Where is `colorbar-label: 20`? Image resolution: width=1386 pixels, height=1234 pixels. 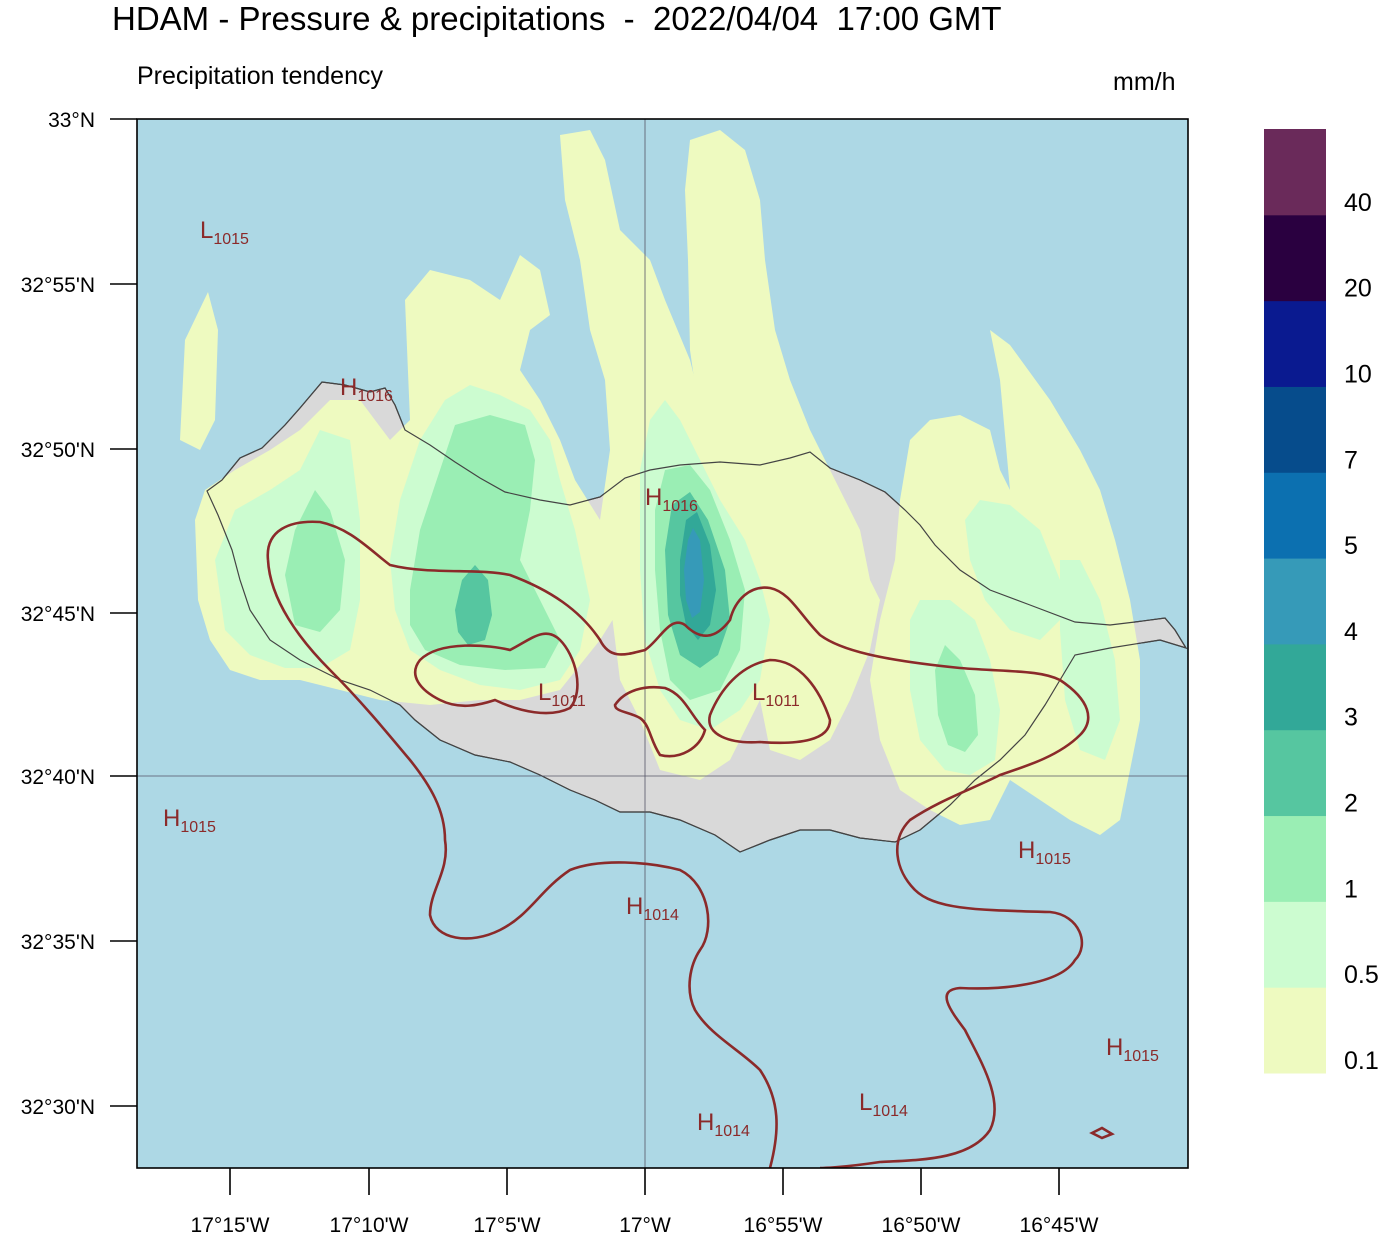
colorbar-label: 20 is located at coordinates (1358, 289).